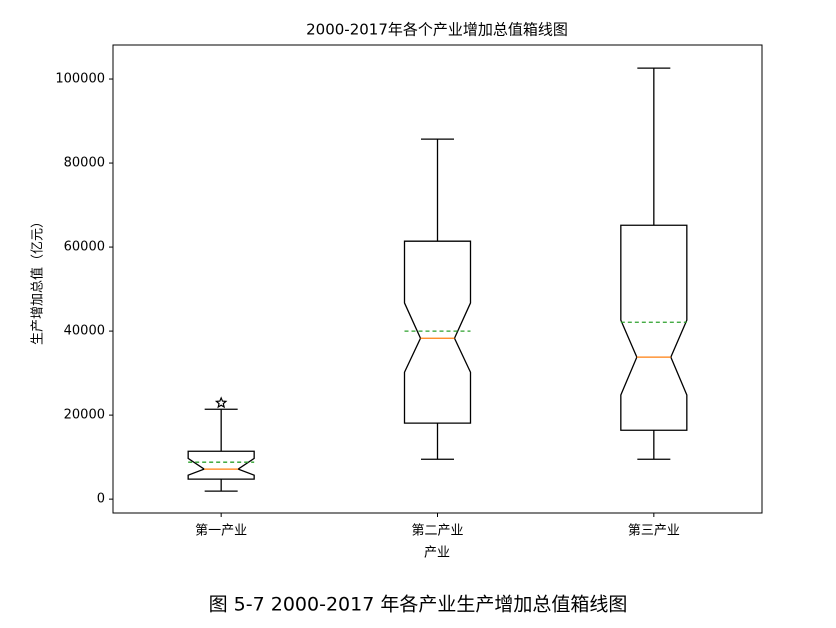 The image size is (836, 628). What do you see at coordinates (38, 280) in the screenshot?
I see `y-axis-label: 生产增加总值（亿元）` at bounding box center [38, 280].